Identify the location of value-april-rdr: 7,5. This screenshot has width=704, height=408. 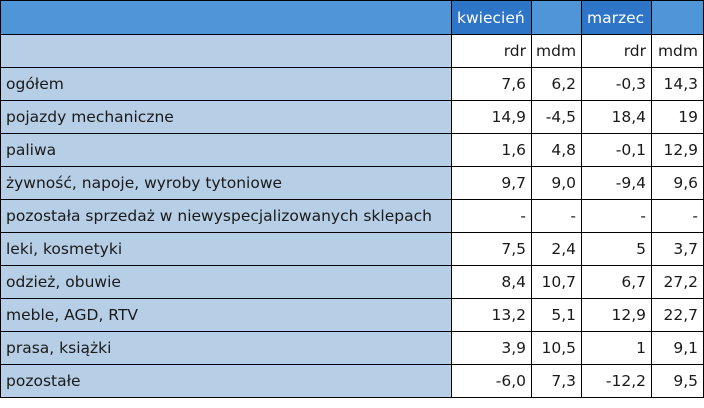
(491, 249).